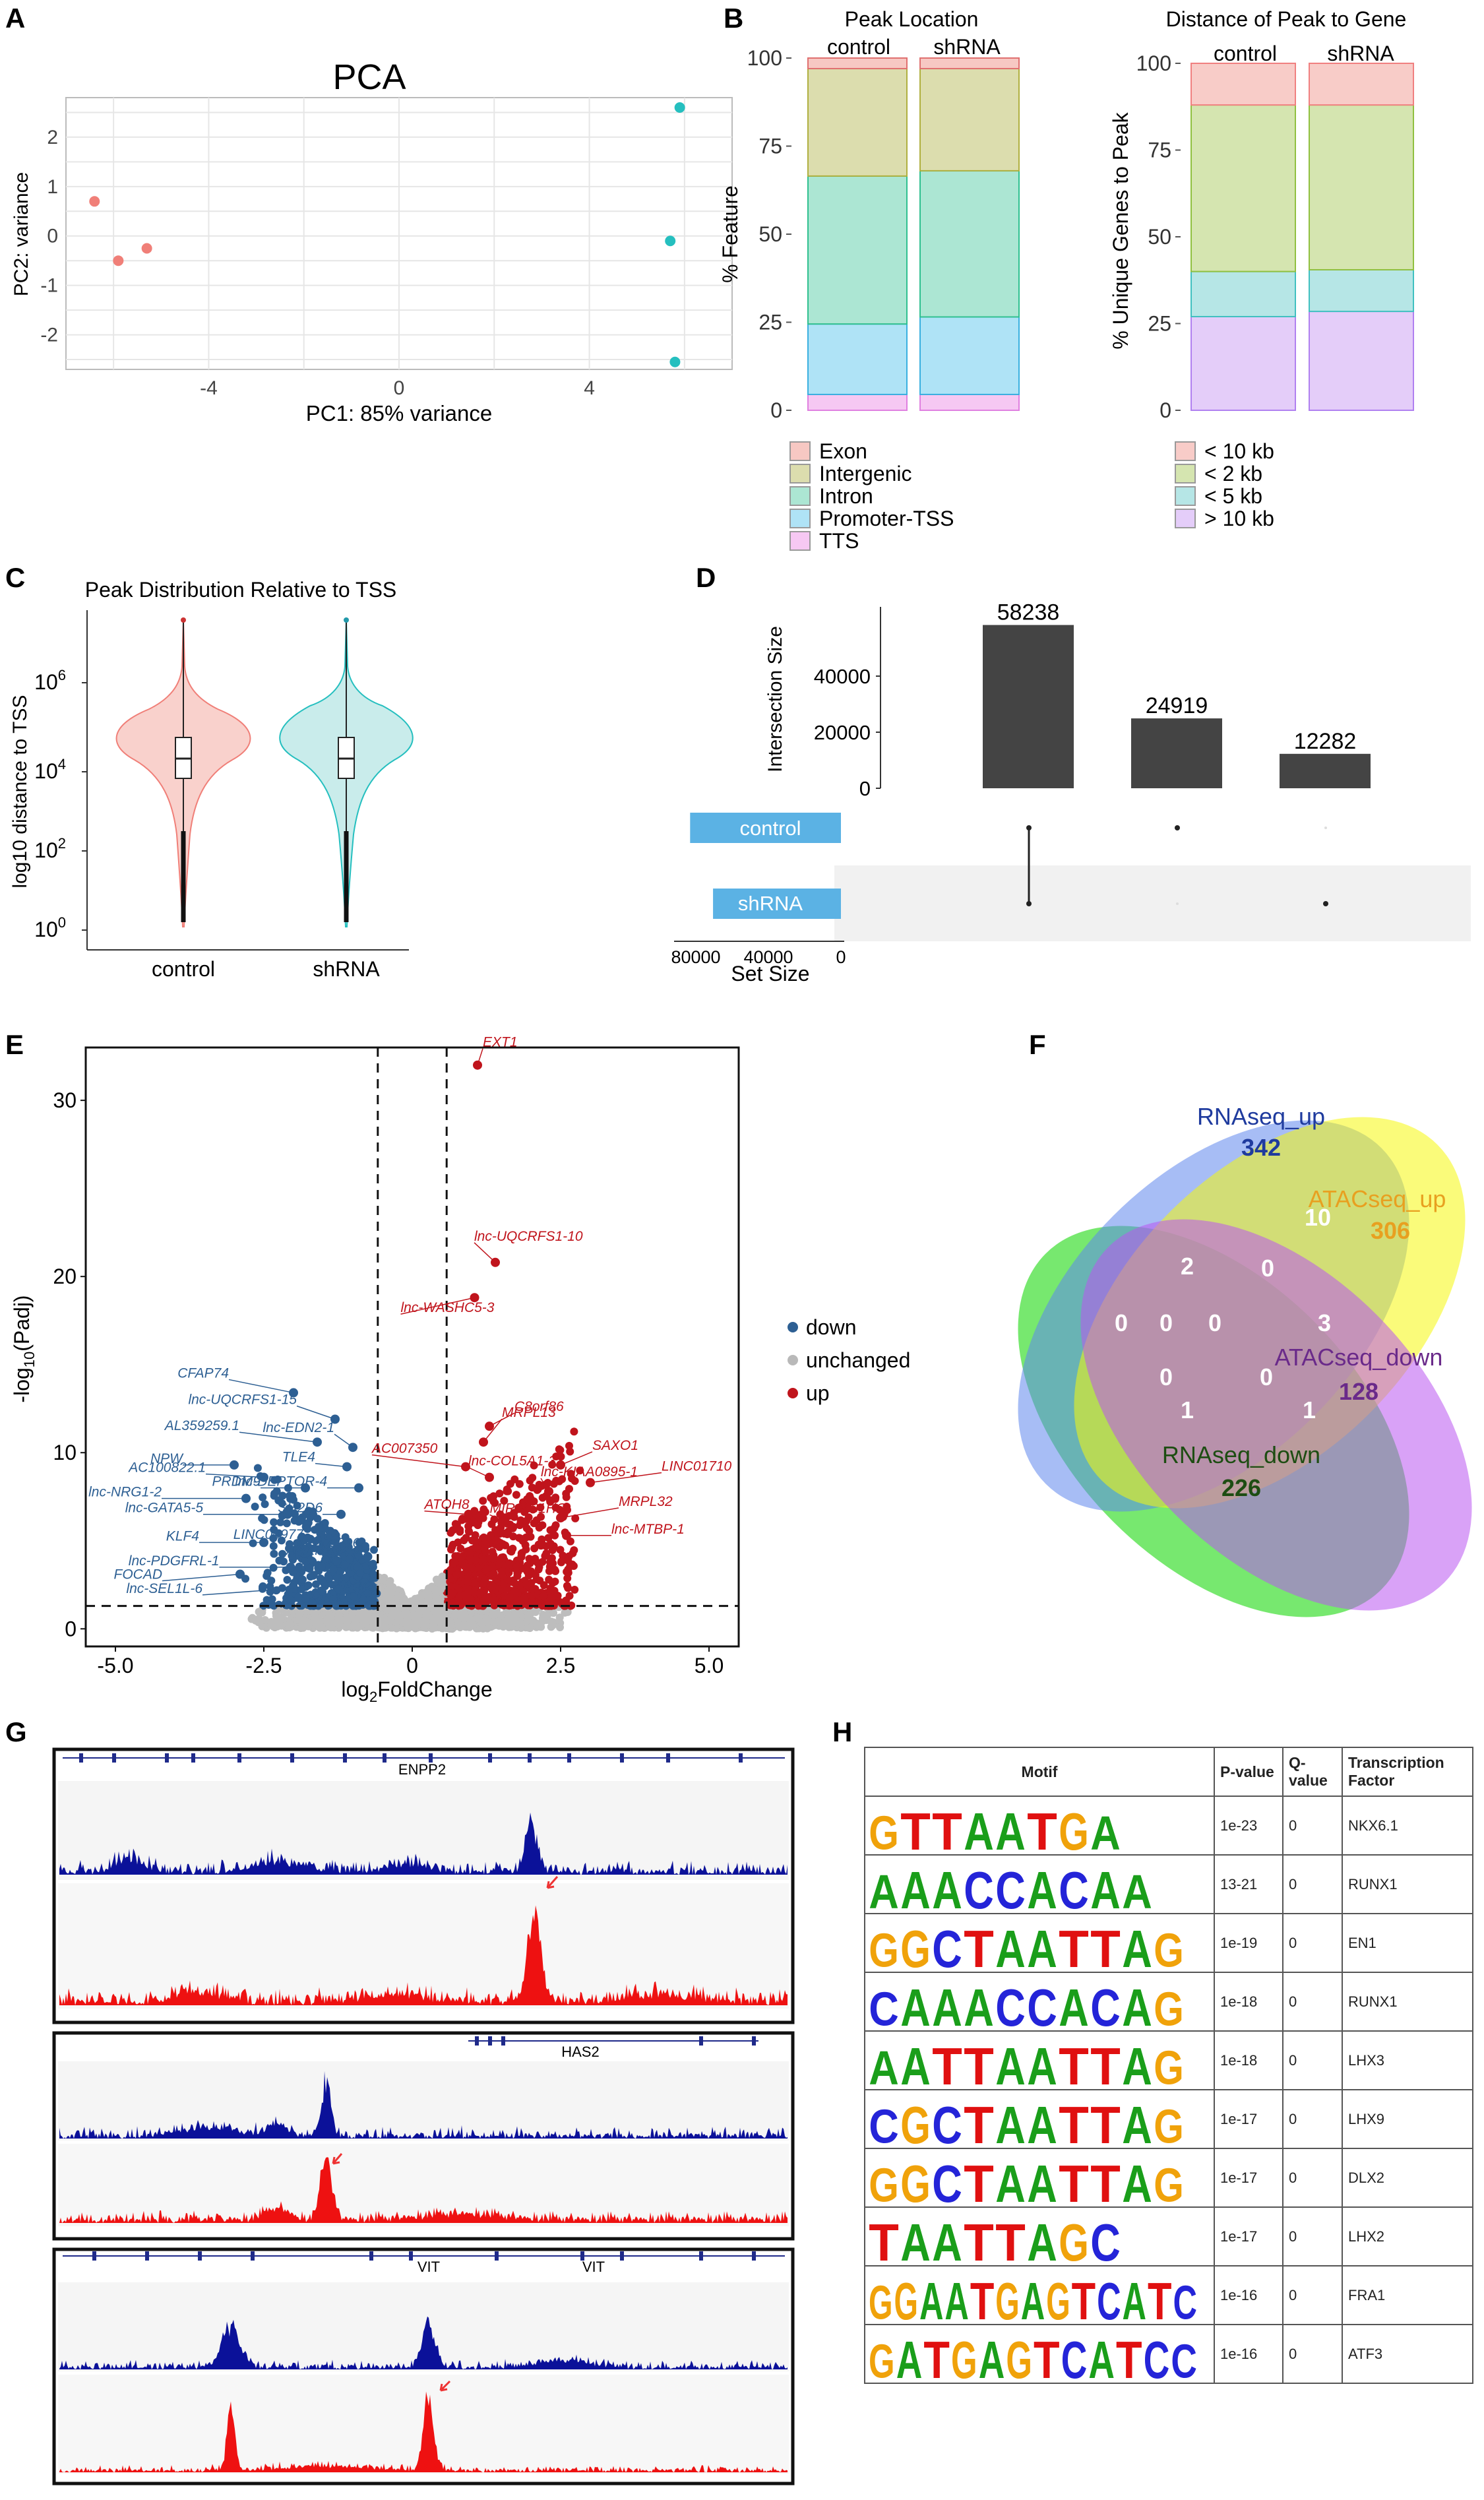  What do you see at coordinates (1248, 1943) in the screenshot?
I see `motif-p-value: 1e-19` at bounding box center [1248, 1943].